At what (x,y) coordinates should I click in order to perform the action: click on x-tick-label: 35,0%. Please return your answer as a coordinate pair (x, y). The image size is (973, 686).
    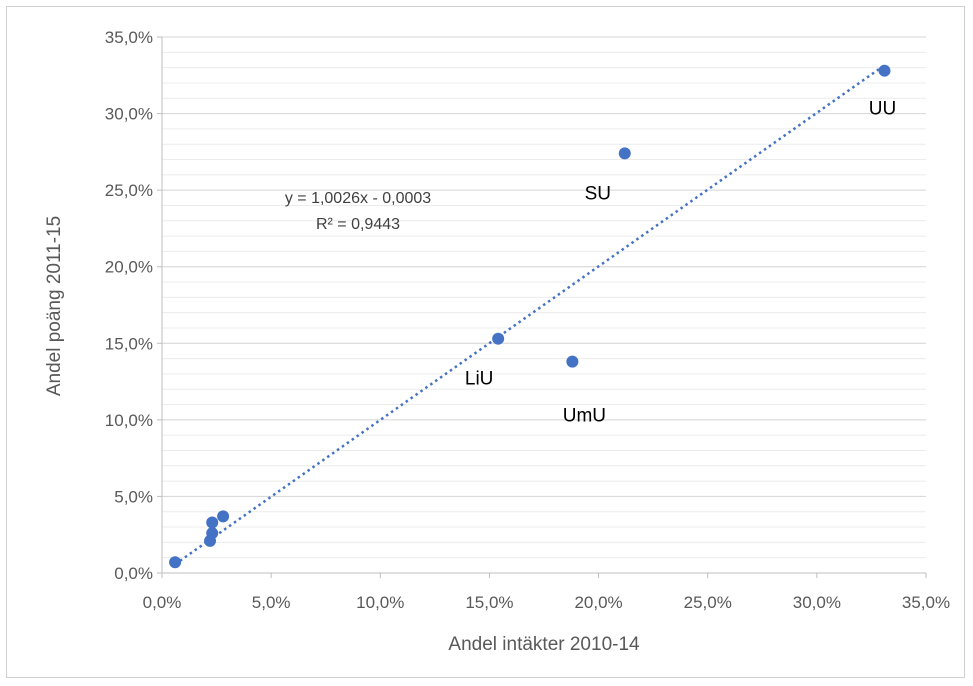
    Looking at the image, I should click on (926, 602).